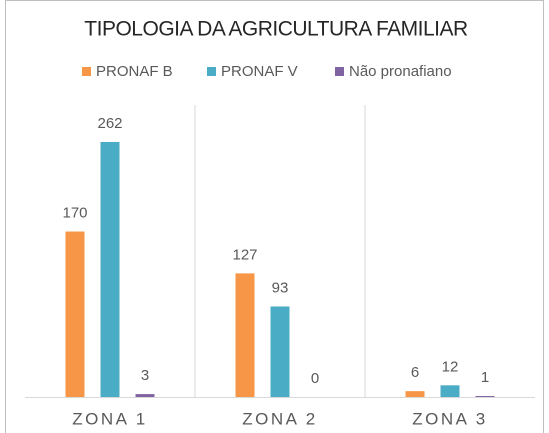 The width and height of the screenshot is (549, 433). What do you see at coordinates (415, 372) in the screenshot?
I see `data-label: 6` at bounding box center [415, 372].